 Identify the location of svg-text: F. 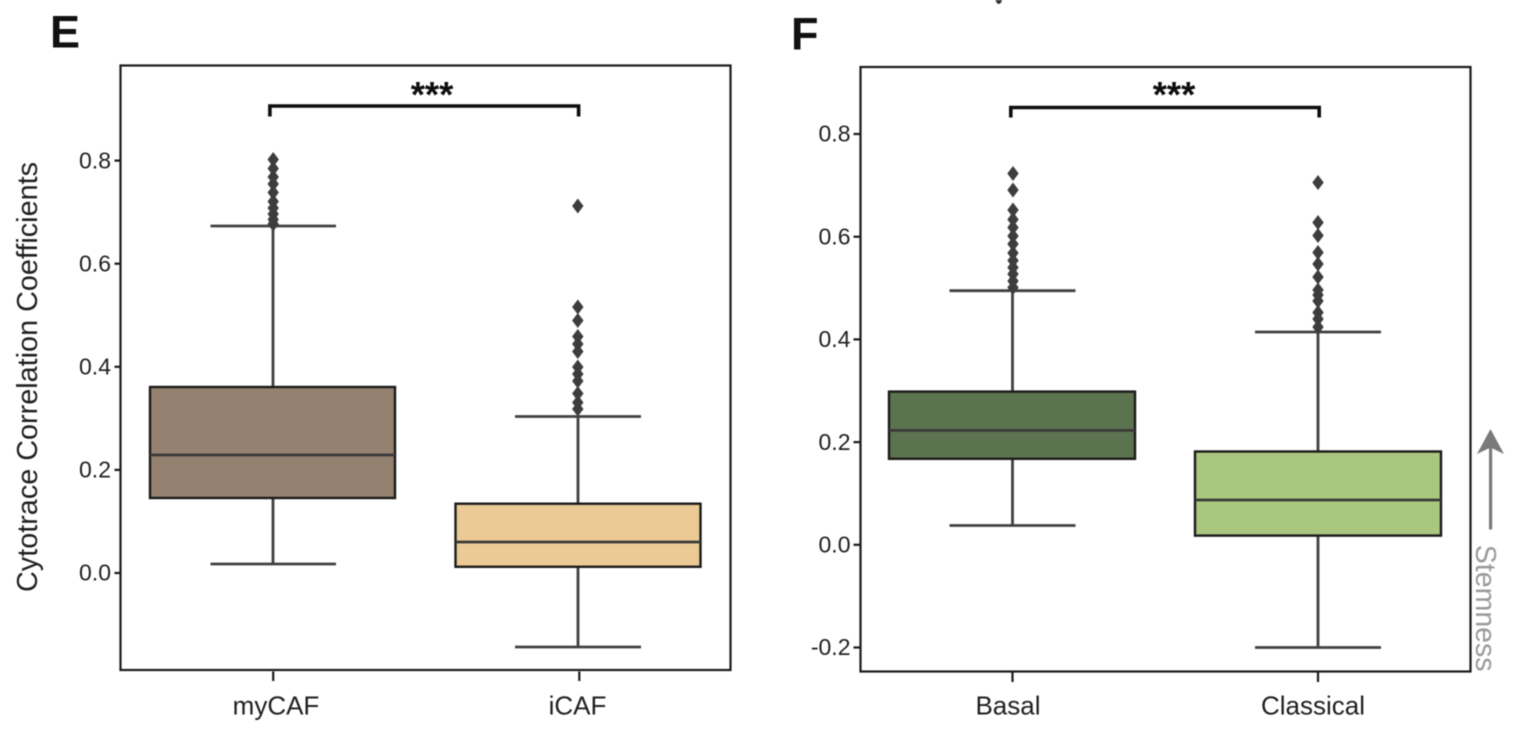
(805, 34).